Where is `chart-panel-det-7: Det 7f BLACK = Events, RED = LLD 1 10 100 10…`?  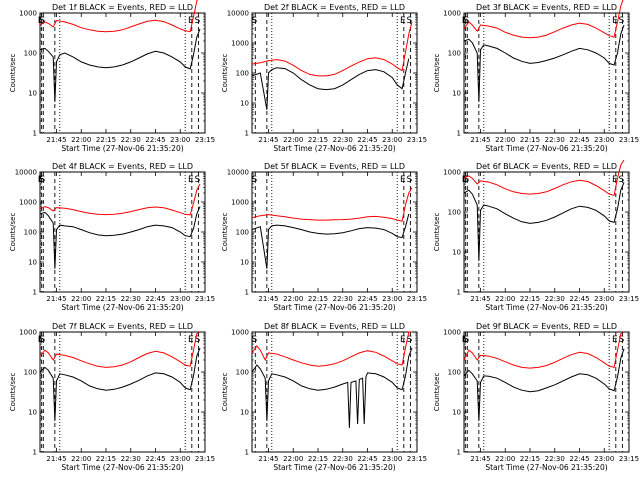
chart-panel-det-7: Det 7f BLACK = Events, RED = LLD 1 10 100 10… is located at coordinates (112, 397).